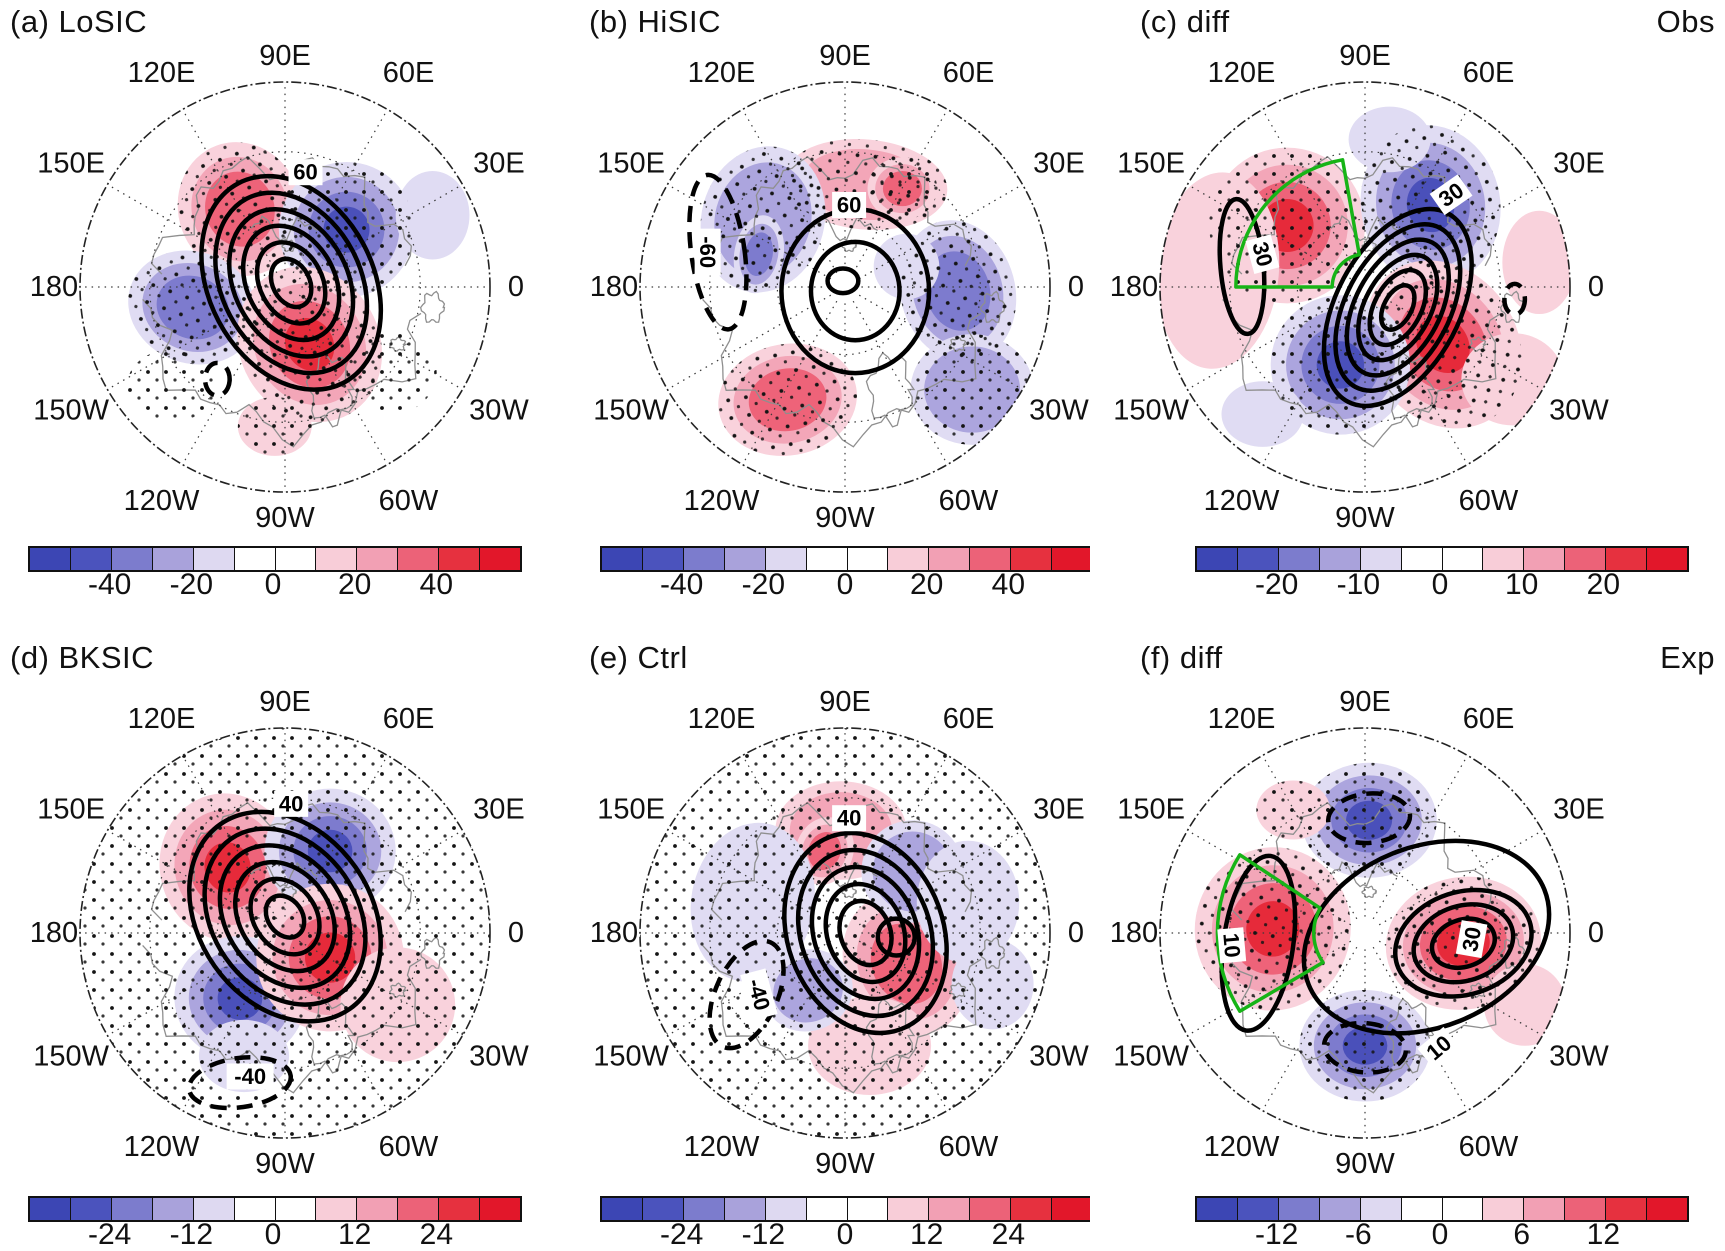 The image size is (1725, 1251). Describe the element at coordinates (1685, 21) in the screenshot. I see `panel-corner-label: Obs` at that location.